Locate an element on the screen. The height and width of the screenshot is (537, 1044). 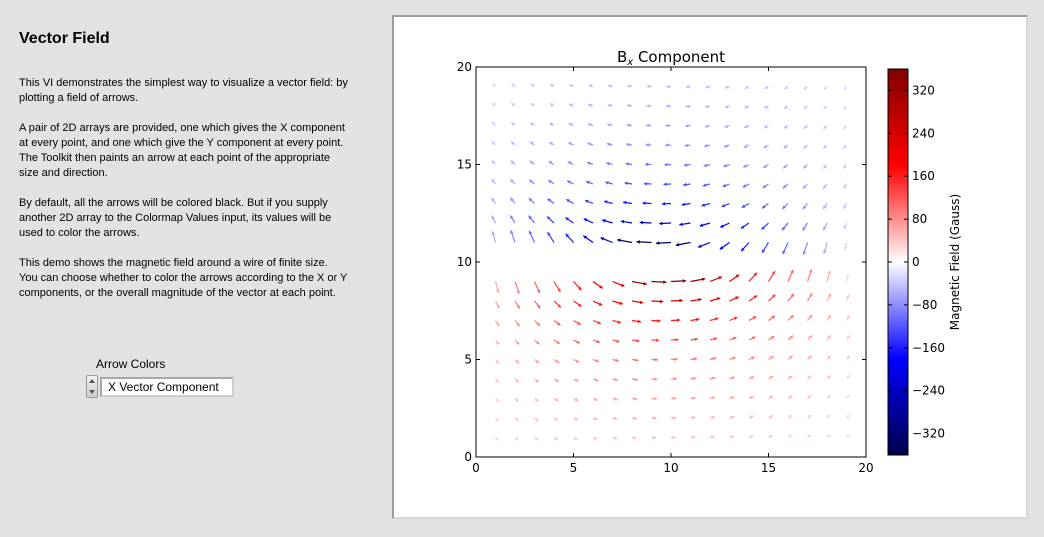
x-tick-label: 20 is located at coordinates (865, 468).